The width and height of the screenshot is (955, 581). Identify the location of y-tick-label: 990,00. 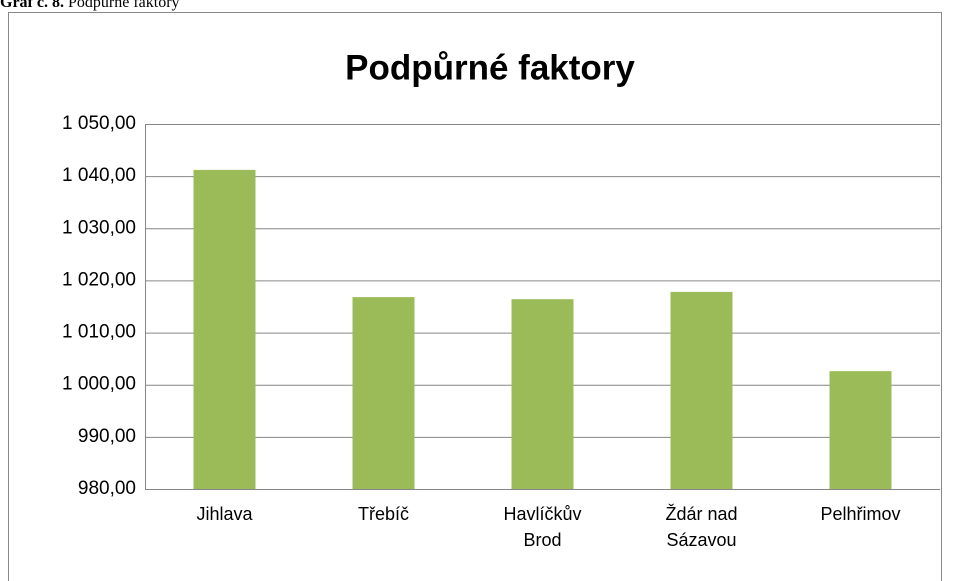
(107, 436).